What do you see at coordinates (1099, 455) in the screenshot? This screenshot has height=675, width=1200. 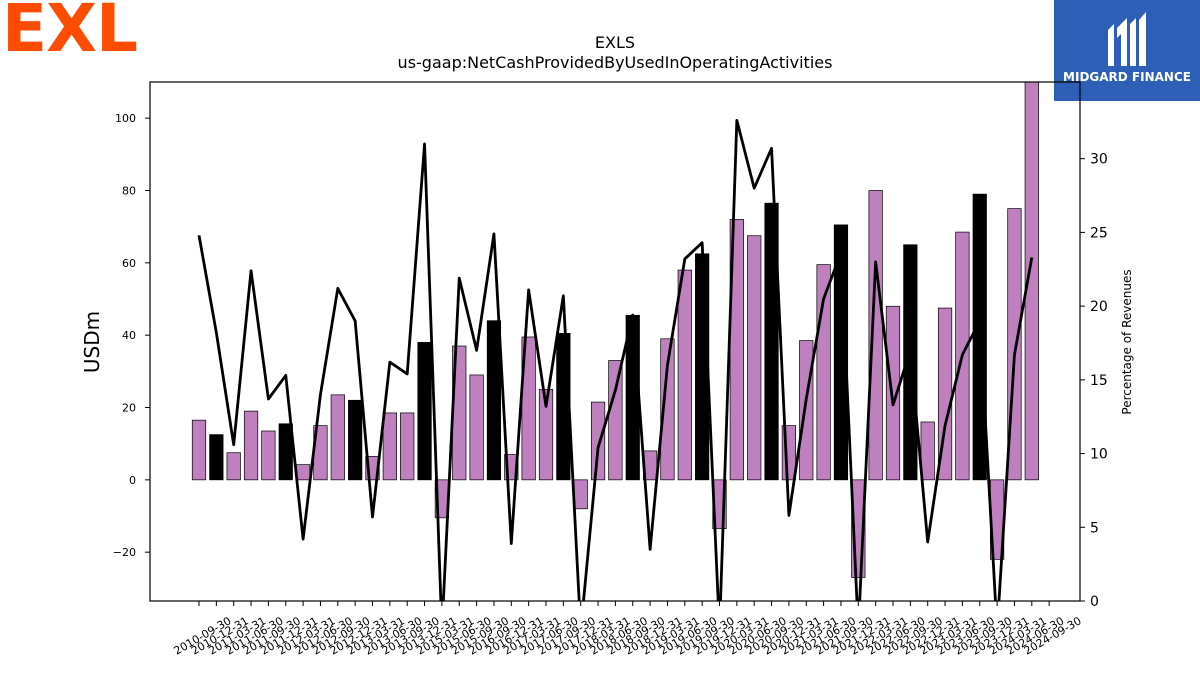 I see `y-tick-label-right: 10` at bounding box center [1099, 455].